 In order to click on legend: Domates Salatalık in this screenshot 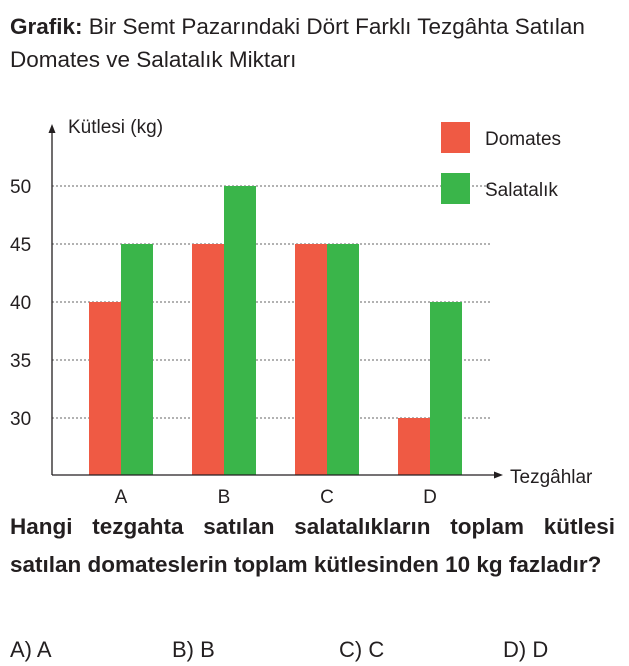, I will do `click(501, 163)`.